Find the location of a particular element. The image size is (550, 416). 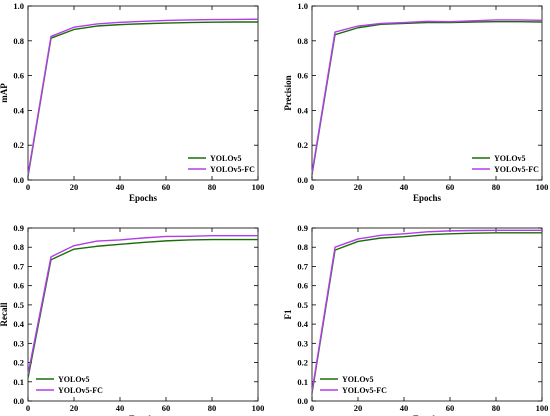

y-axis-label: Precision is located at coordinates (288, 92).